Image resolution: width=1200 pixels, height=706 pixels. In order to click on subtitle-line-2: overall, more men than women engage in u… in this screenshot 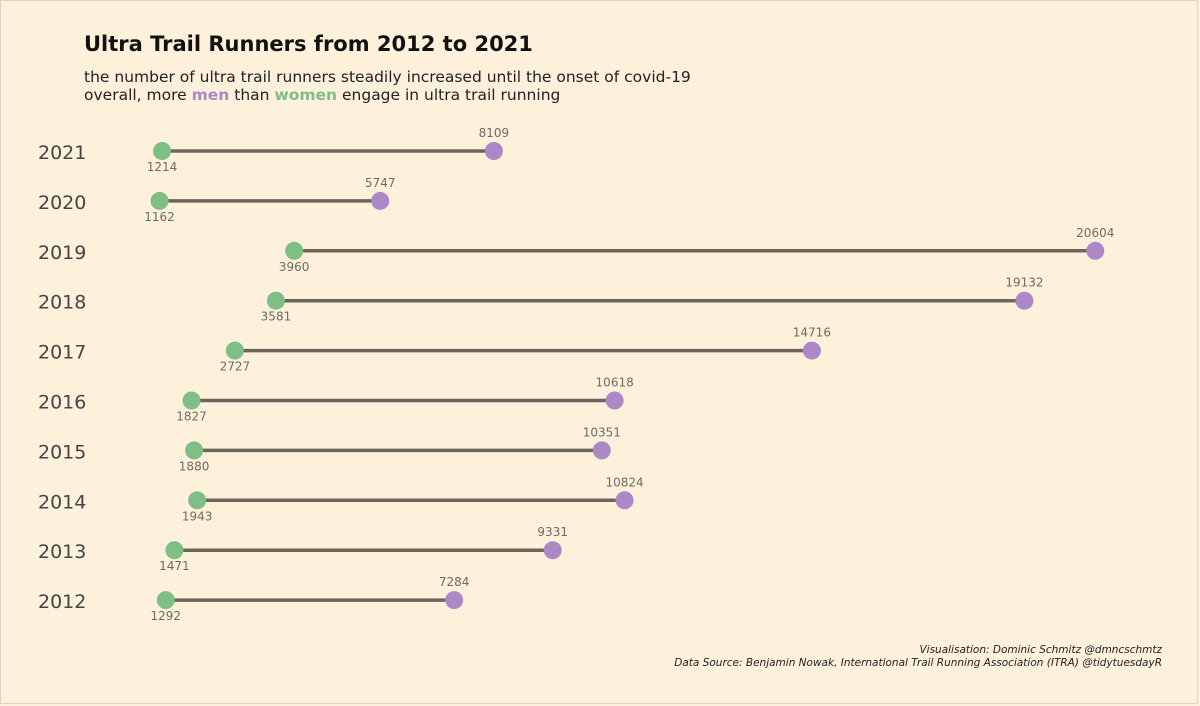, I will do `click(387, 95)`.